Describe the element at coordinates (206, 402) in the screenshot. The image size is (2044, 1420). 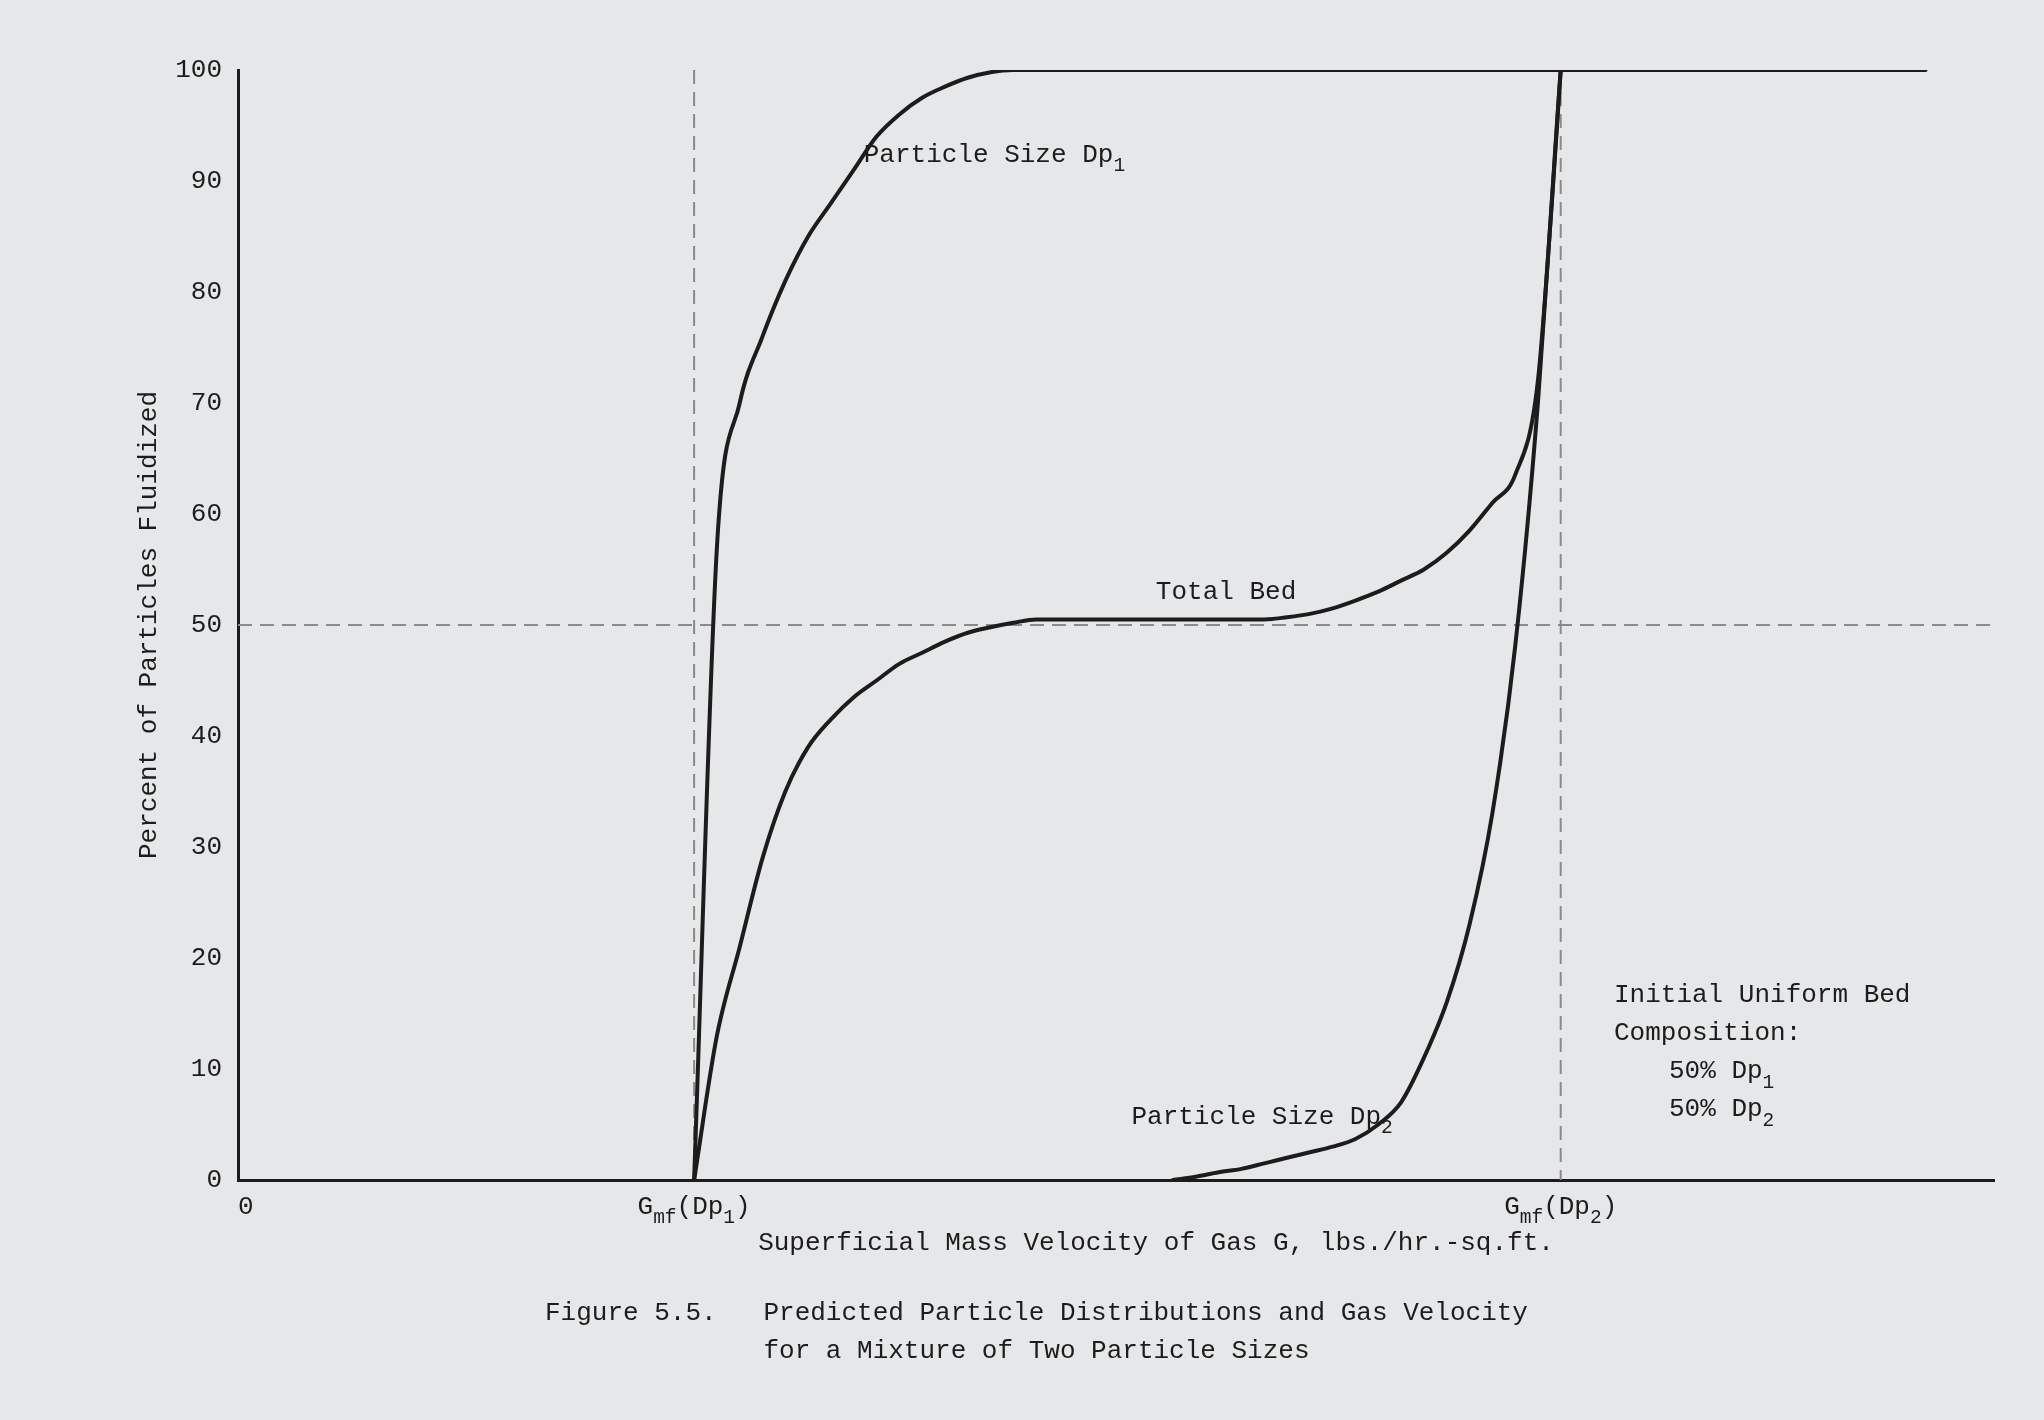
I see `y-tick-label: 70` at that location.